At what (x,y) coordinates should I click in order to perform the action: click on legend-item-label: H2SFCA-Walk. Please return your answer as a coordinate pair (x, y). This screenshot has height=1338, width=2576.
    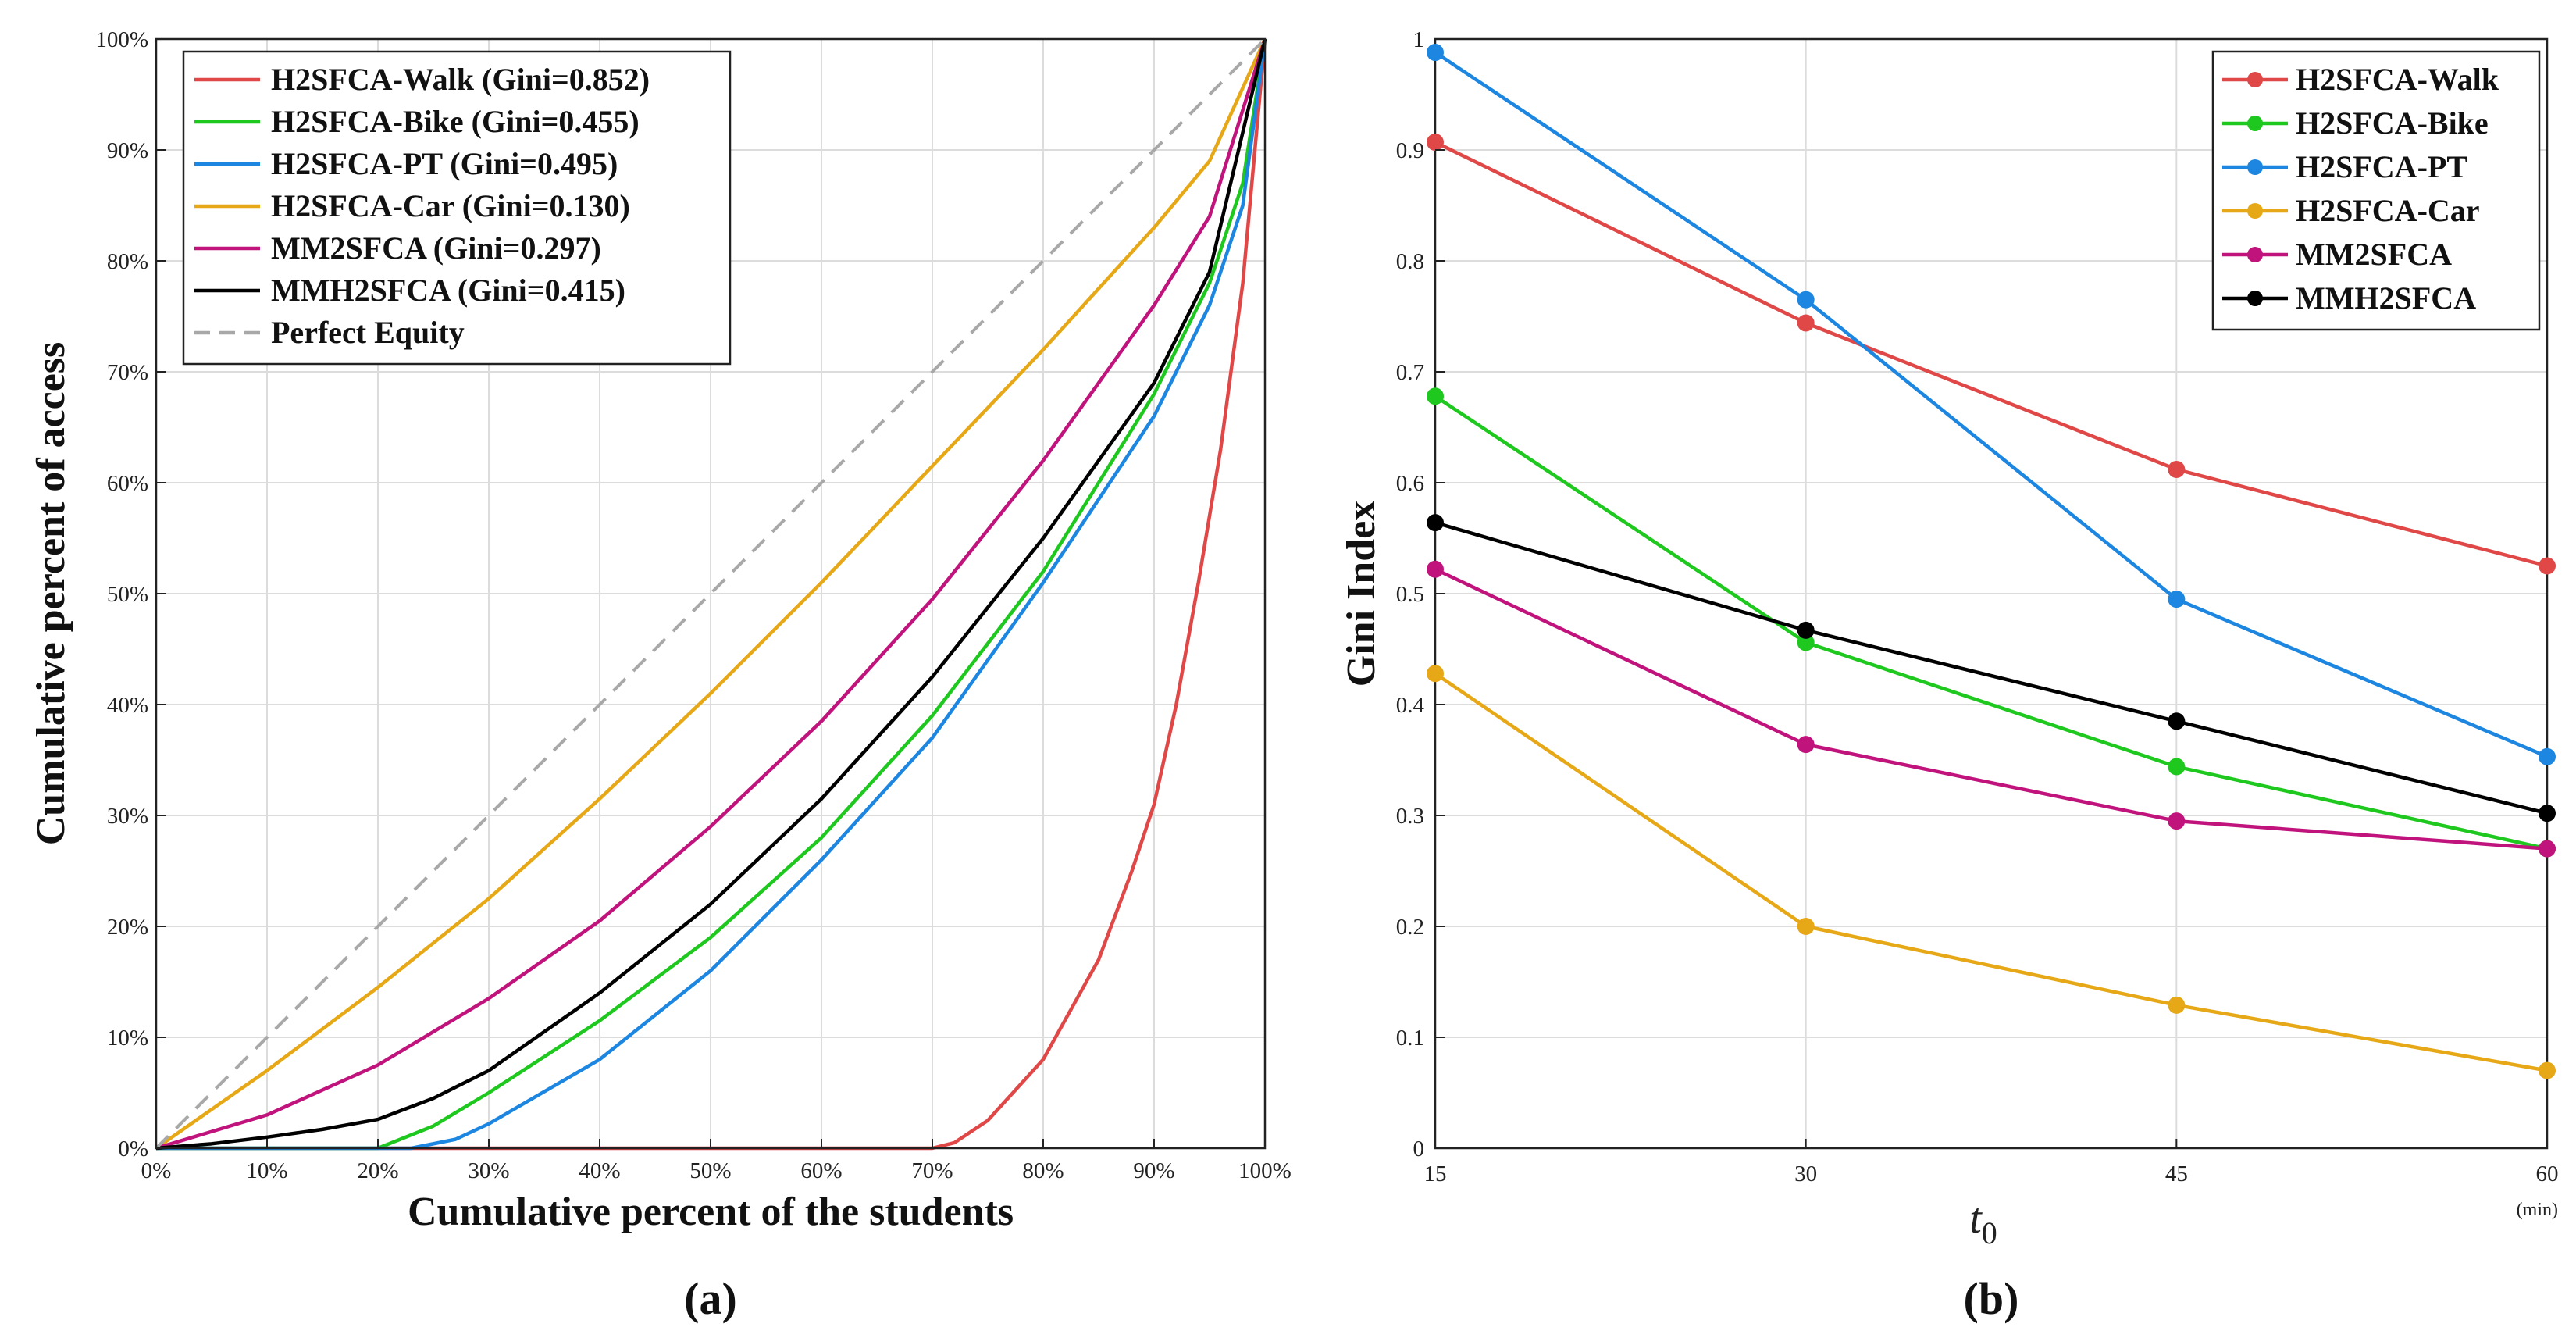
    Looking at the image, I should click on (2397, 79).